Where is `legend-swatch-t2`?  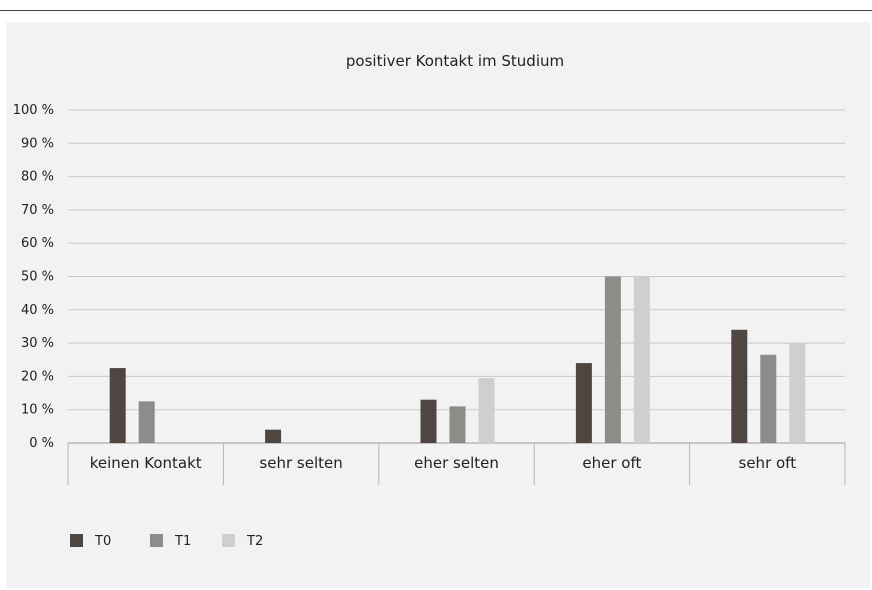
legend-swatch-t2 is located at coordinates (228, 540).